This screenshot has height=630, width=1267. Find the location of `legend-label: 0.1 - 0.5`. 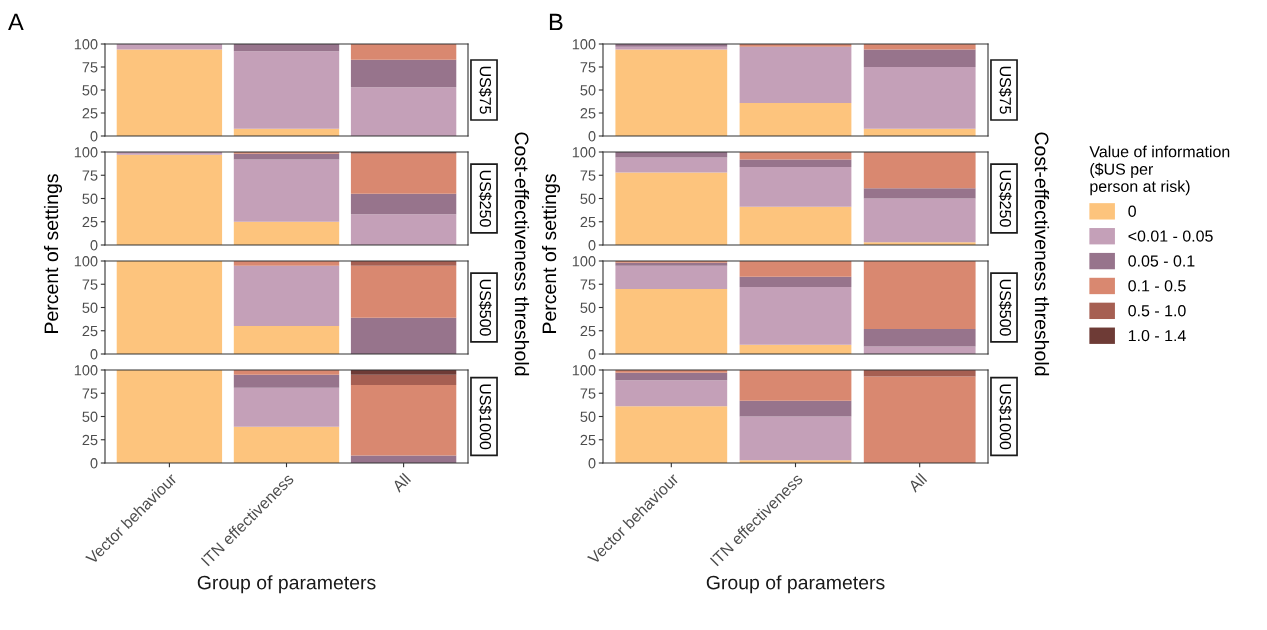

legend-label: 0.1 - 0.5 is located at coordinates (1157, 286).